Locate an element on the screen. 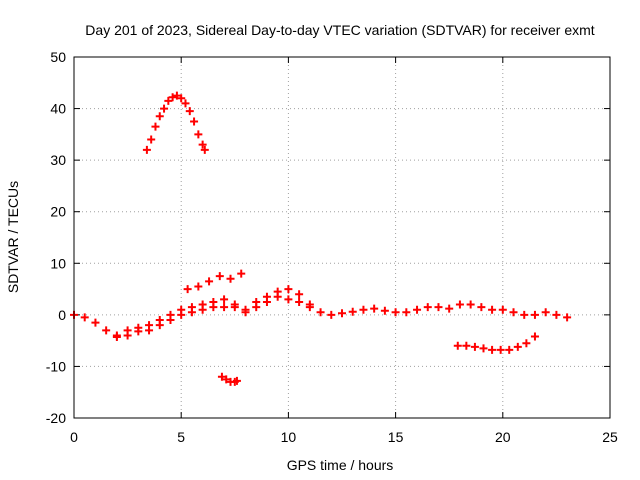  y-tick-label: 20 is located at coordinates (58, 212).